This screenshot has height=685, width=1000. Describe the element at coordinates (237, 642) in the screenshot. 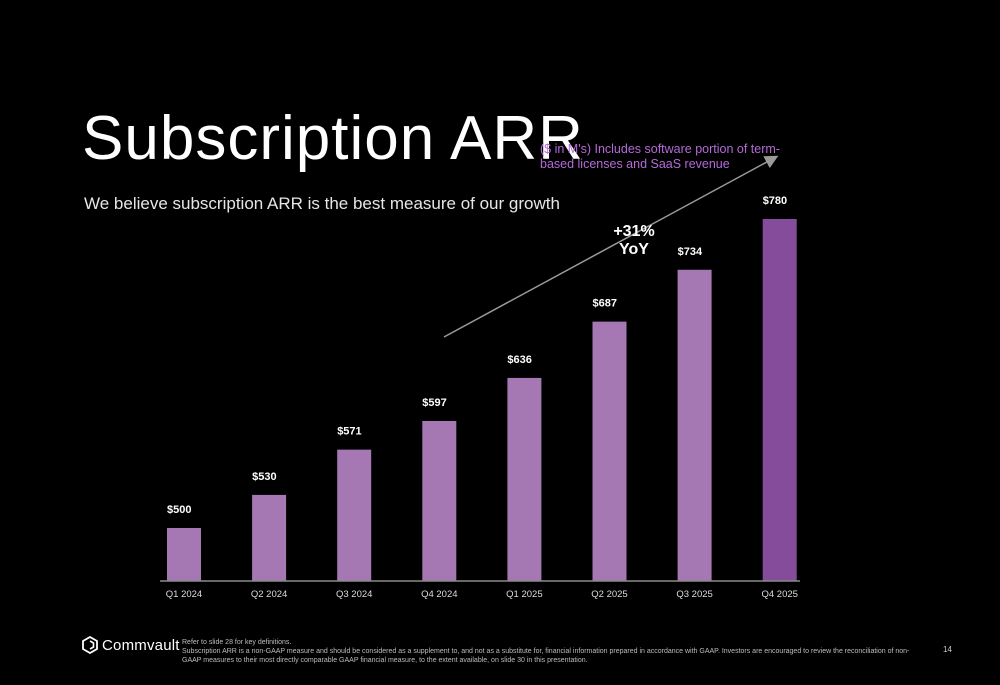

I see `footnote-definitions: Refer to slide 28 for key definitions.` at that location.